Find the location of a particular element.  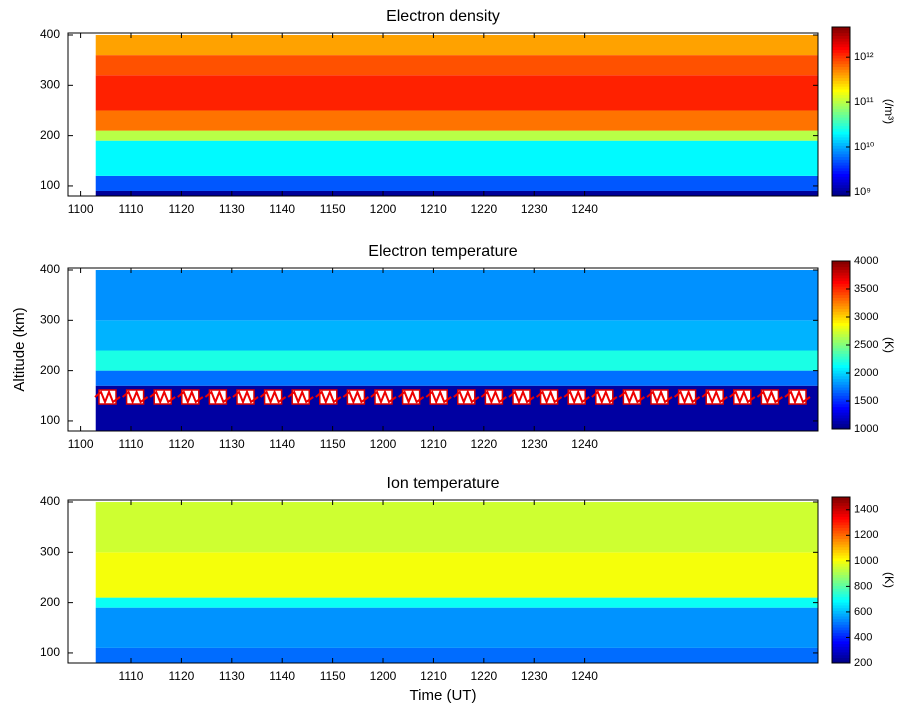

y-tick-label: 400 is located at coordinates (50, 501).